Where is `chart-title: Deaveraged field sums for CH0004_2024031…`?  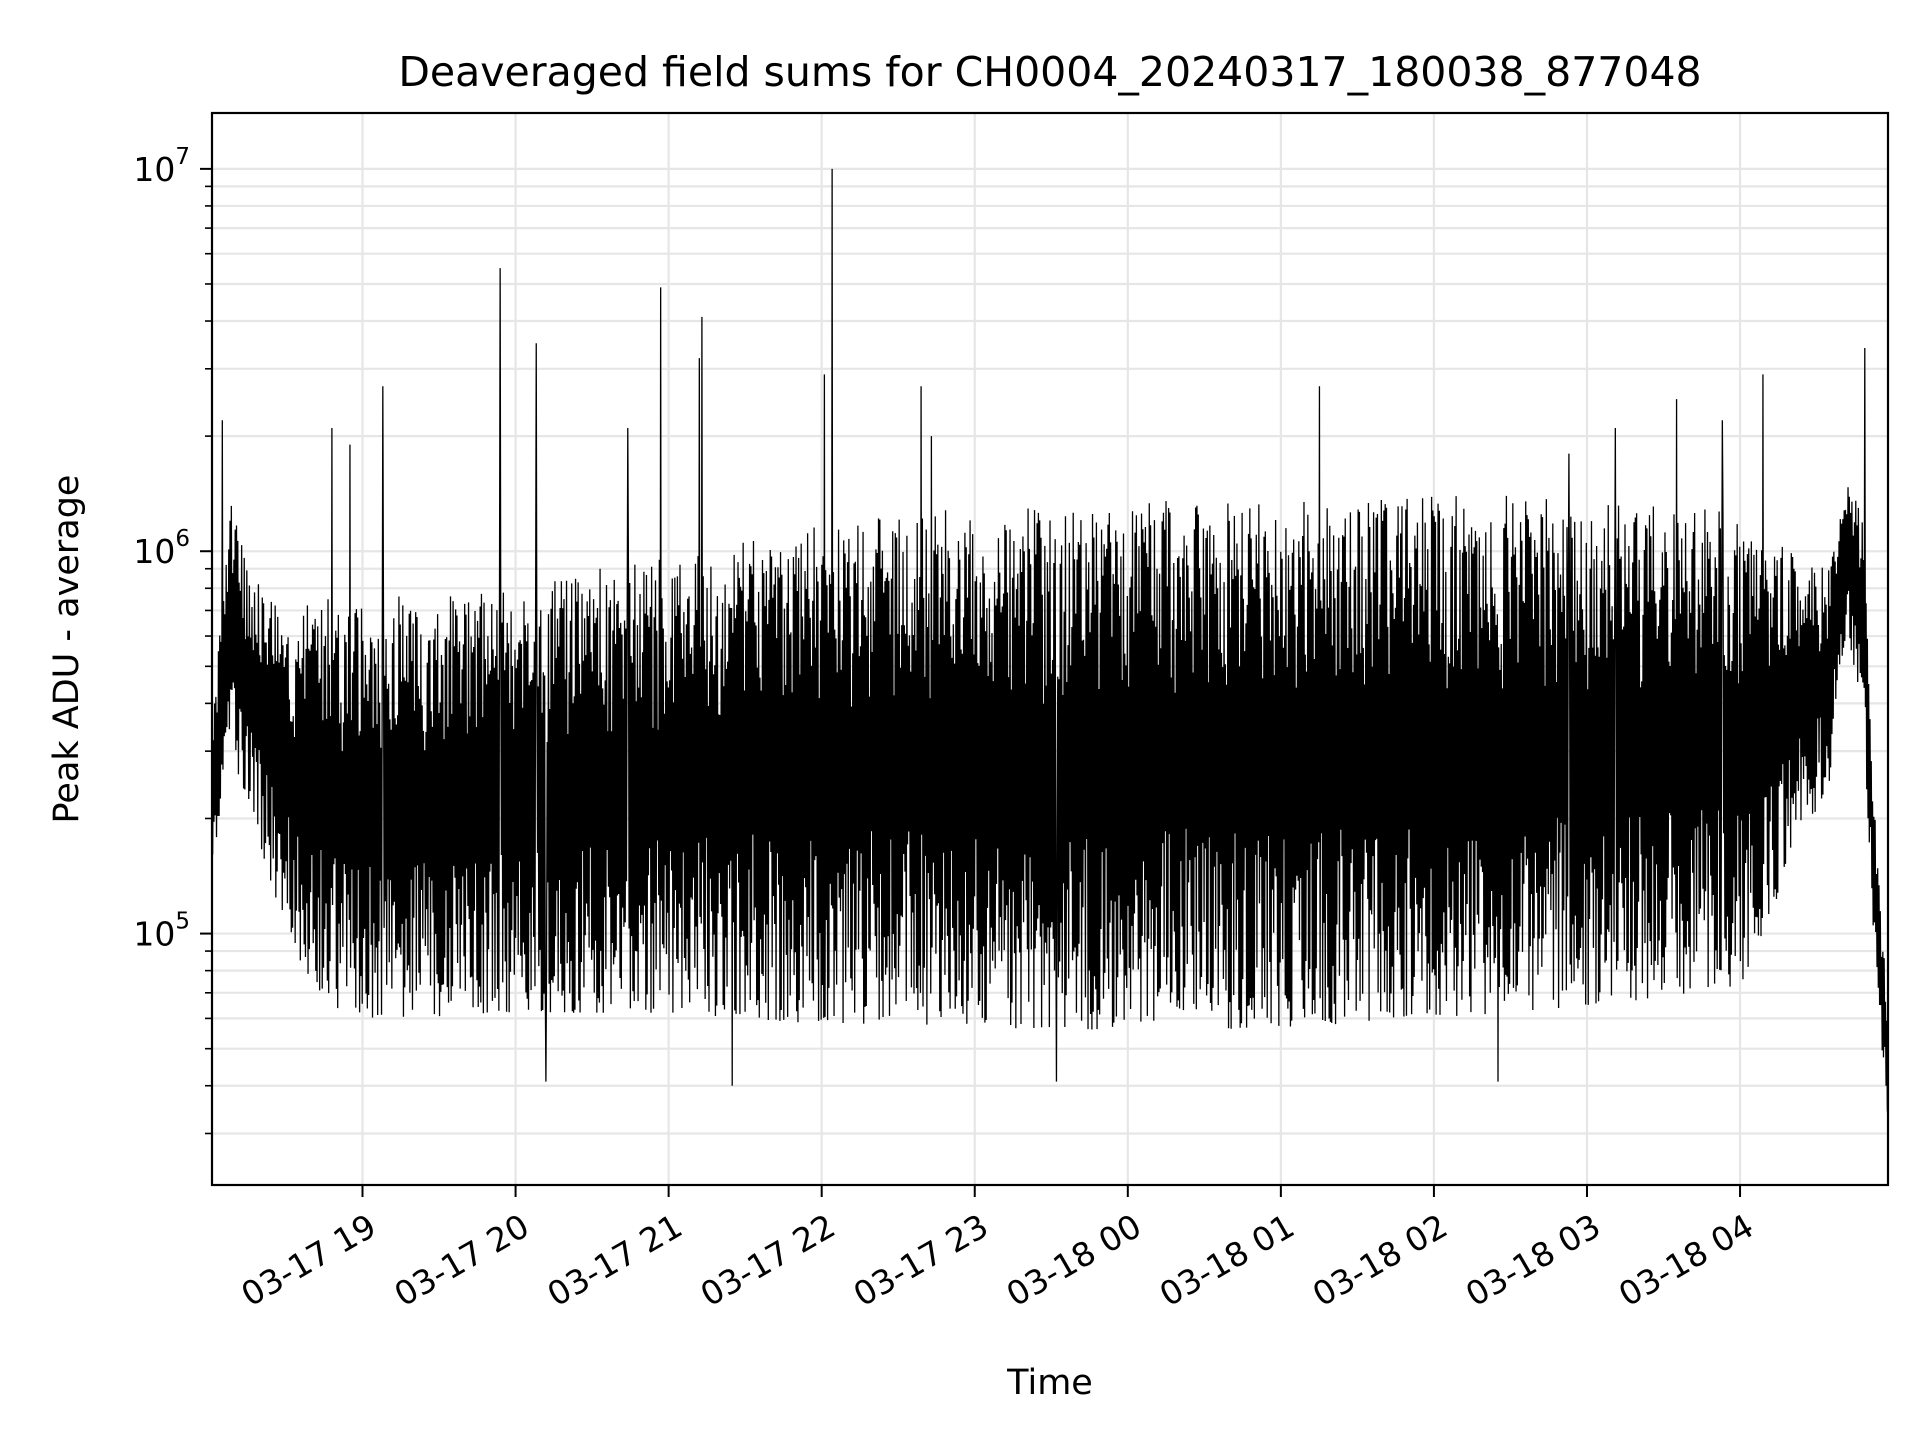 chart-title: Deaveraged field sums for CH0004_2024031… is located at coordinates (1049, 72).